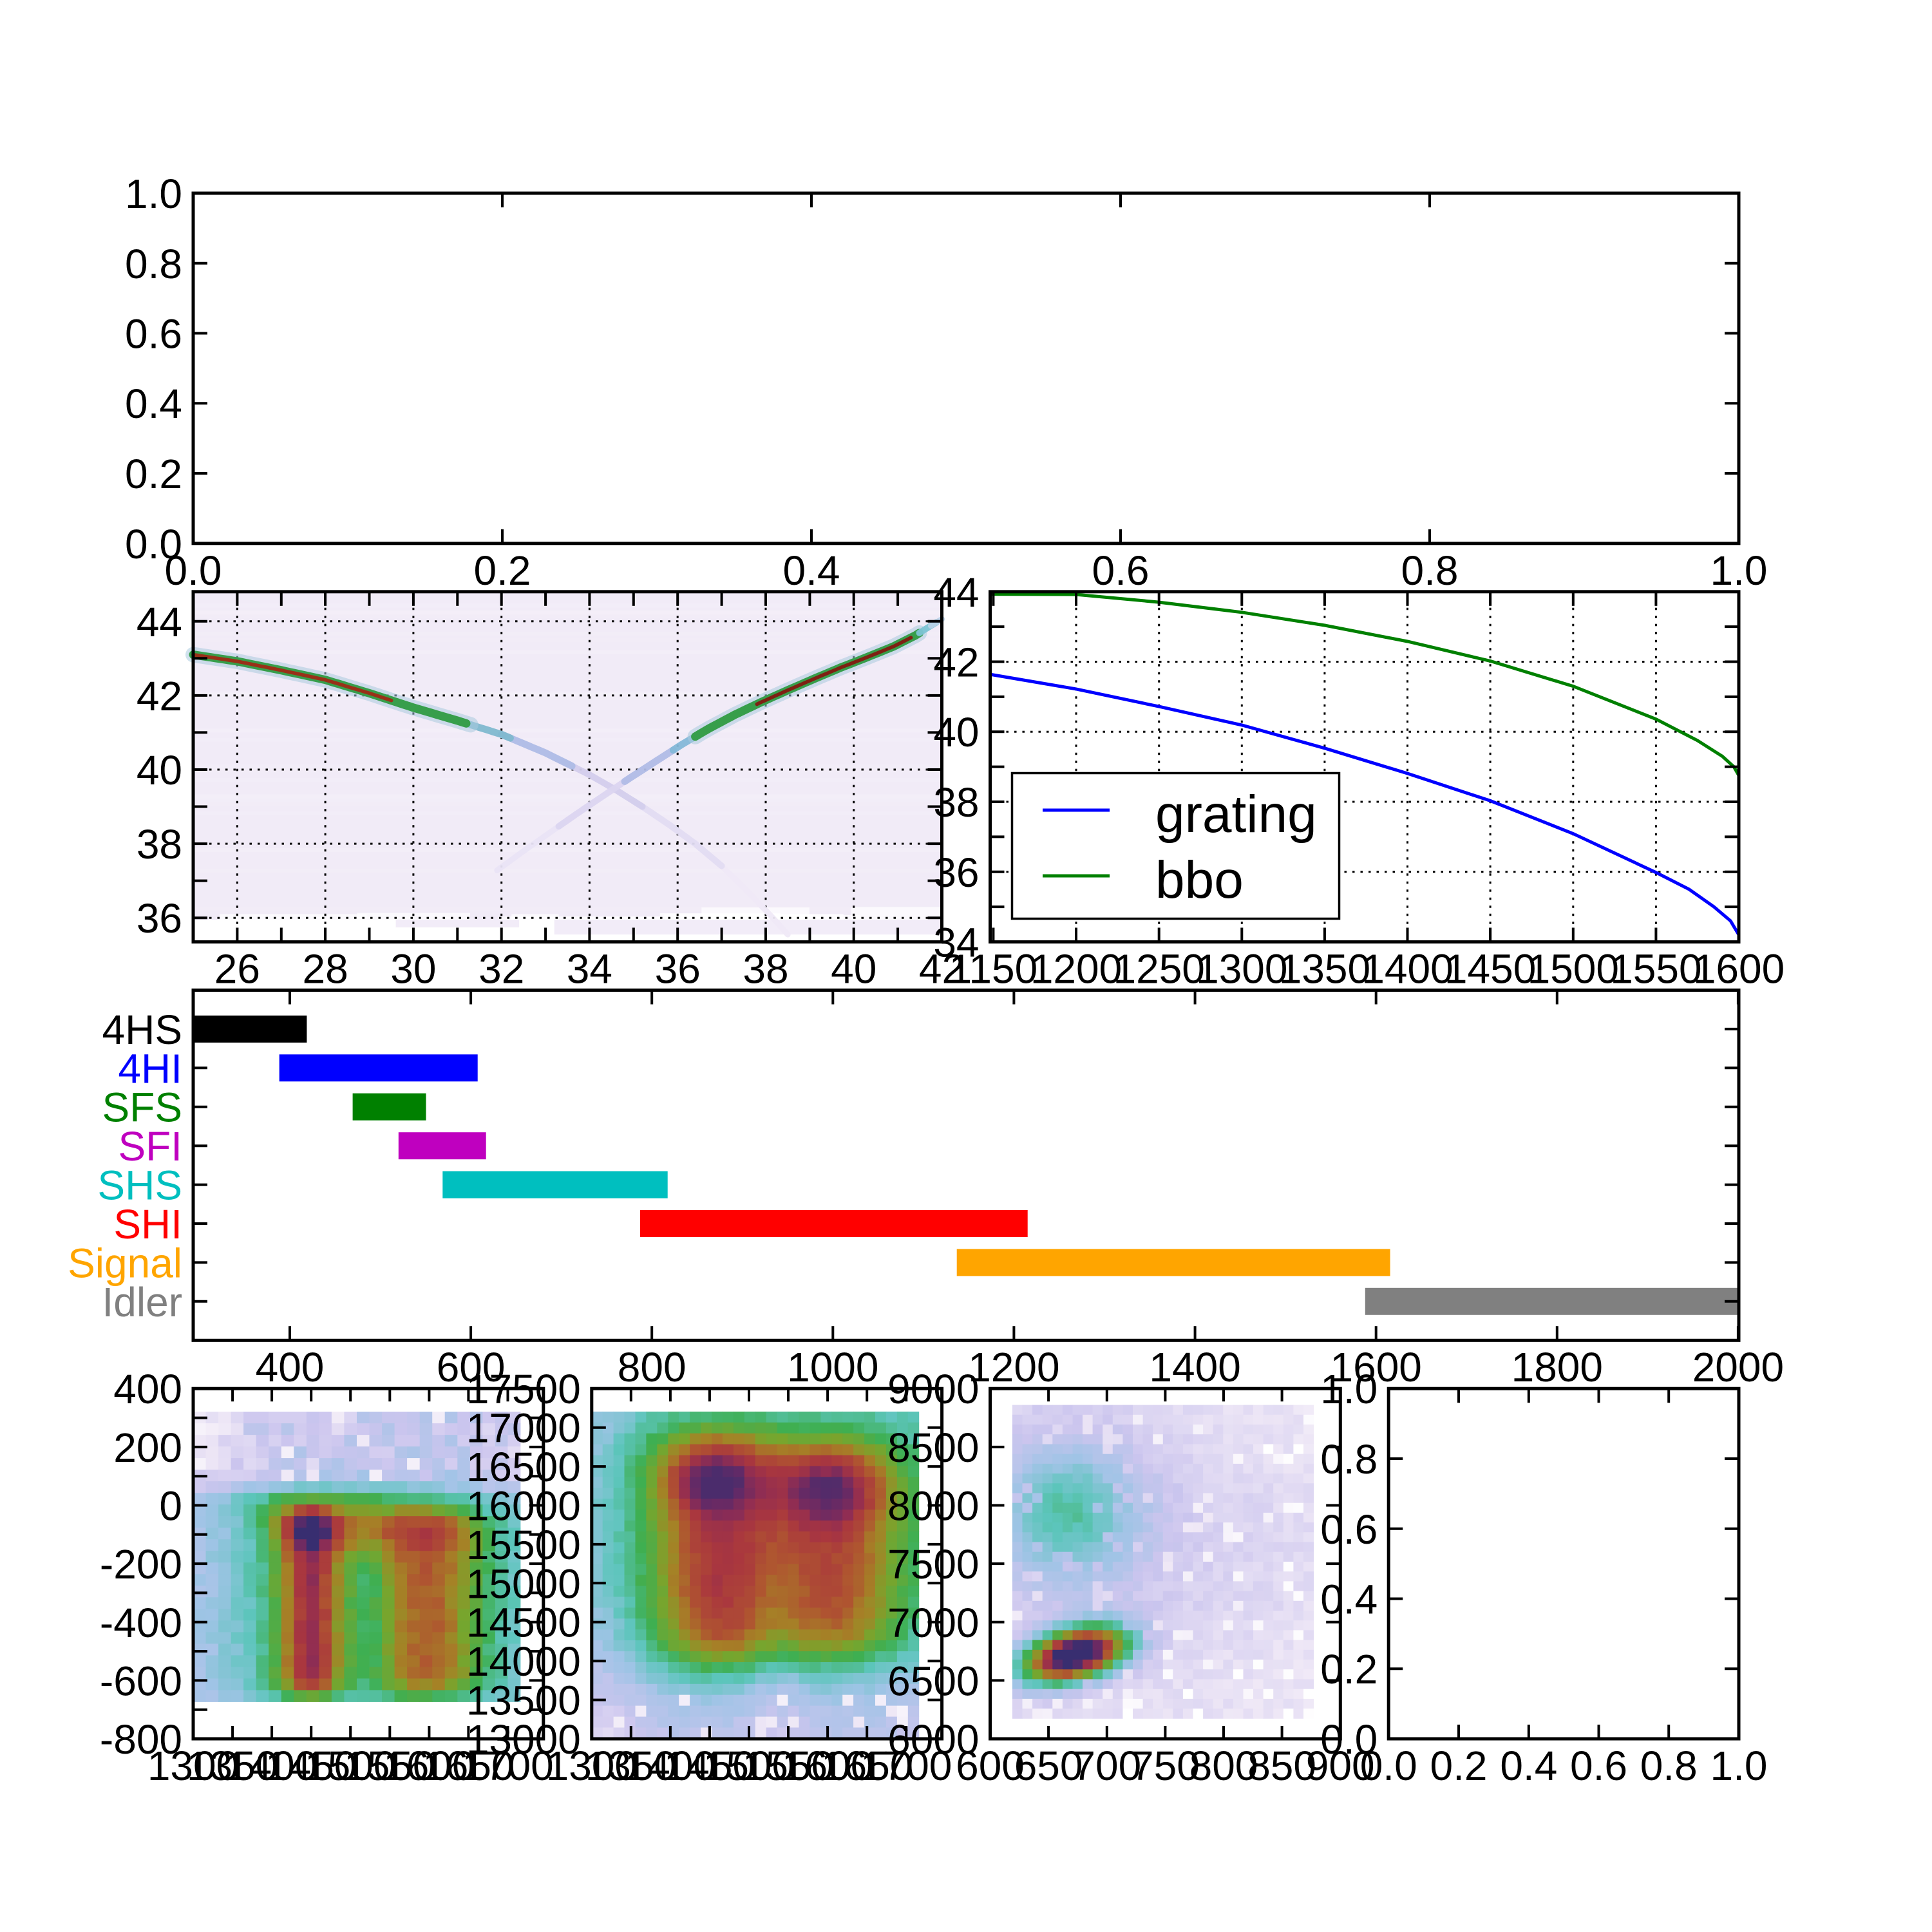 This screenshot has height=1932, width=1932. What do you see at coordinates (170, 1506) in the screenshot?
I see `svg-text: 0` at bounding box center [170, 1506].